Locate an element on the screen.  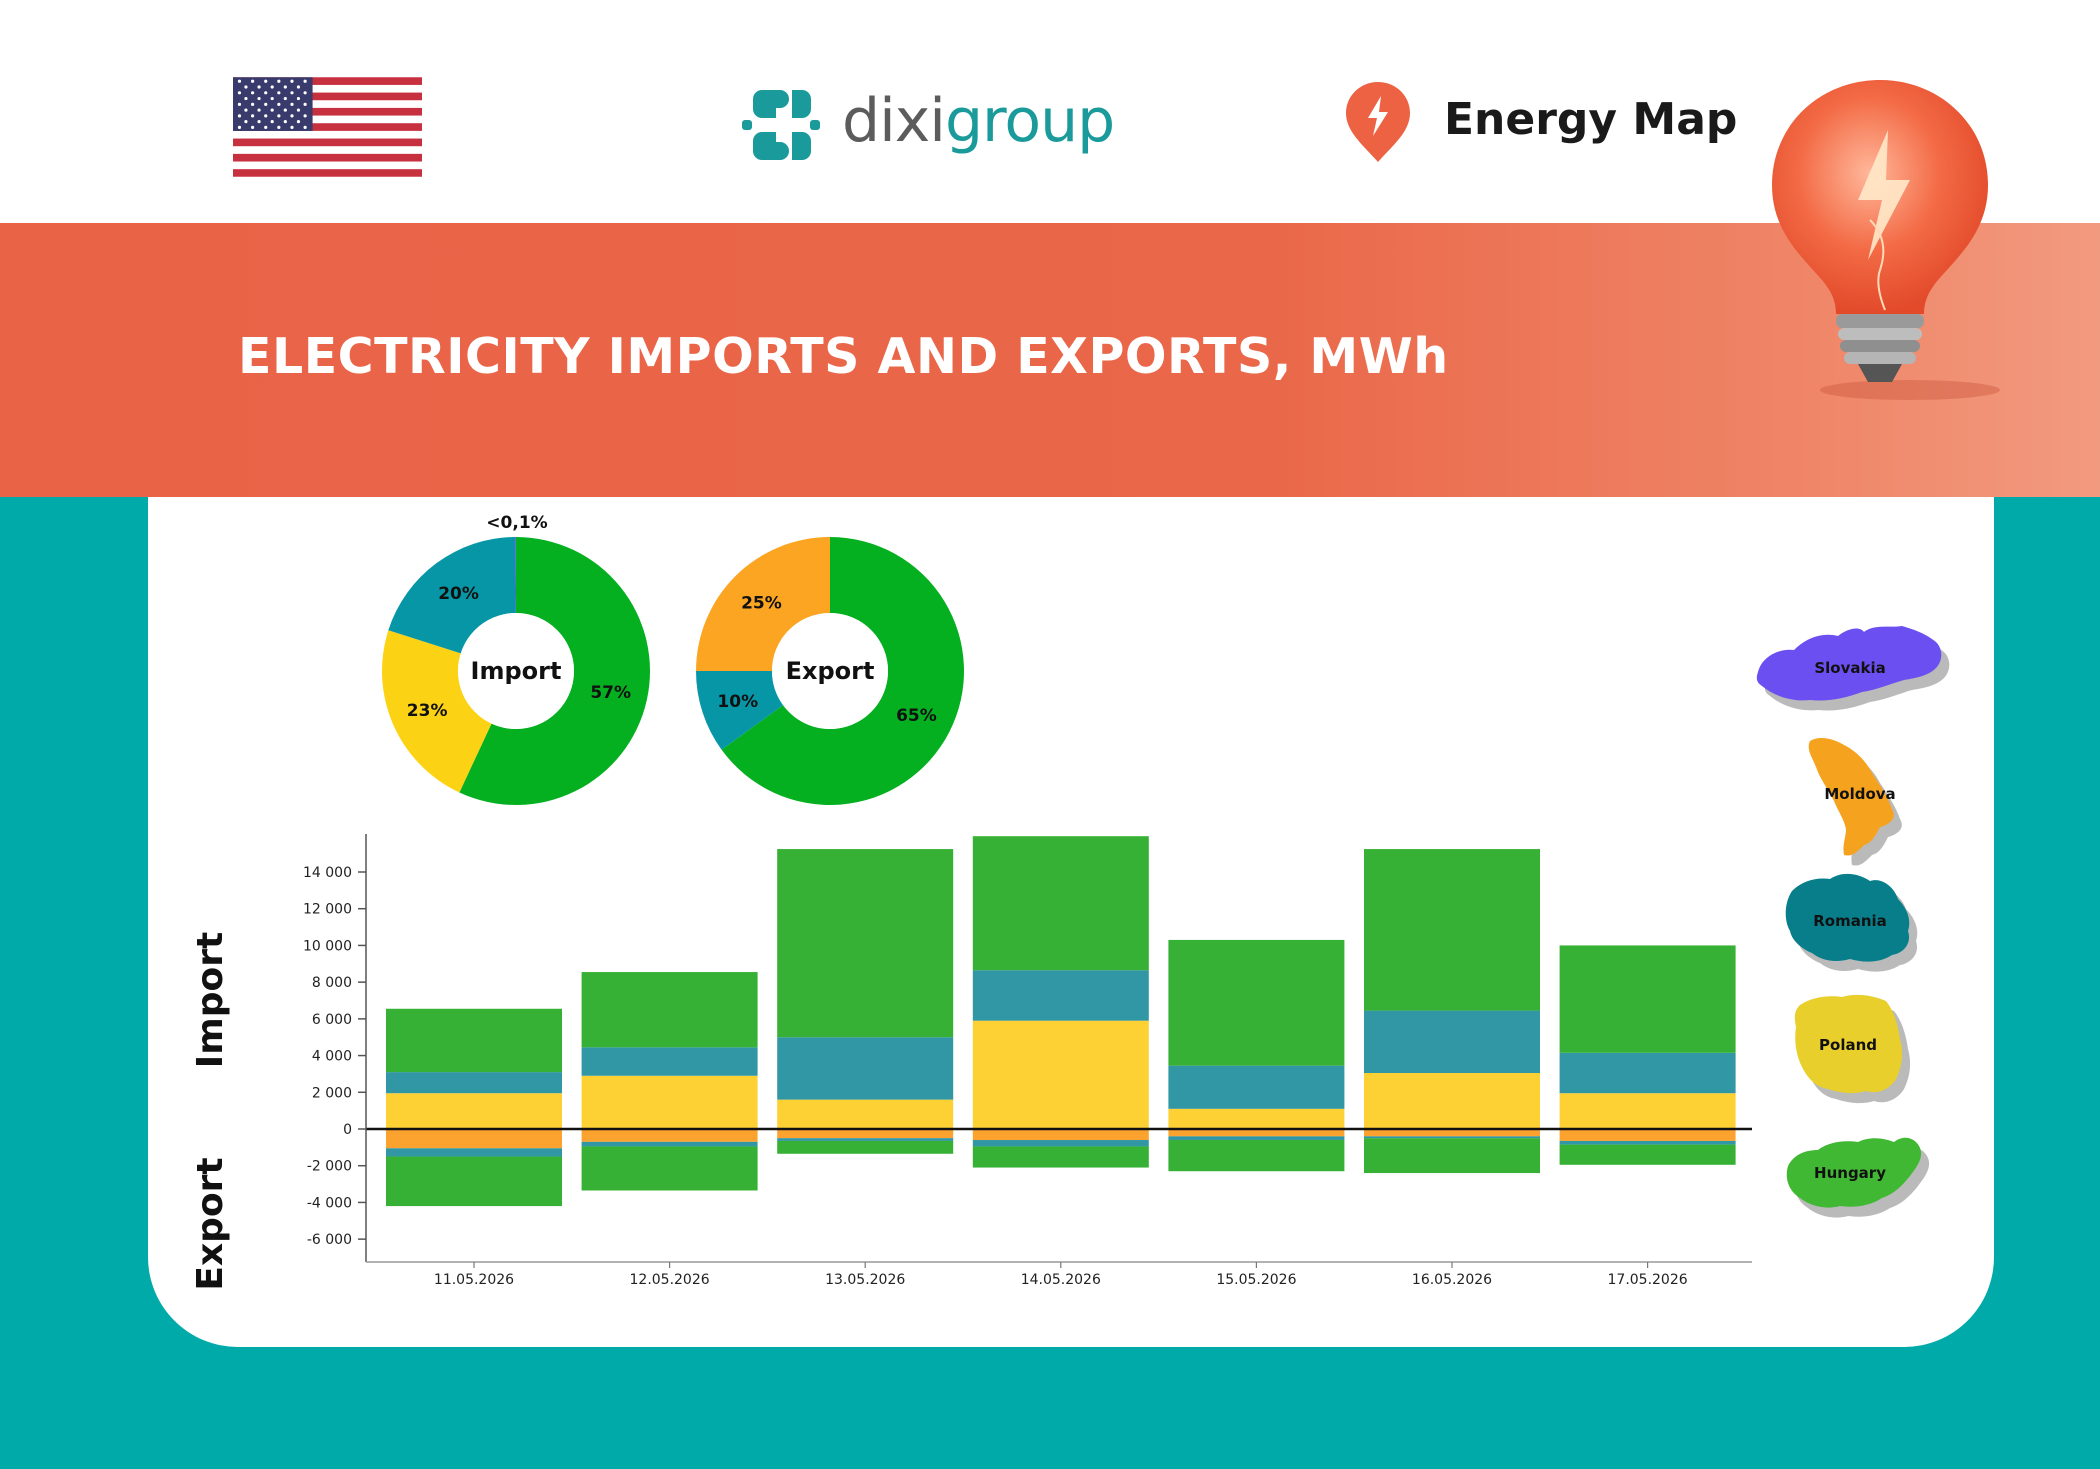
import-donut-slice-hungary is located at coordinates (554, 671).